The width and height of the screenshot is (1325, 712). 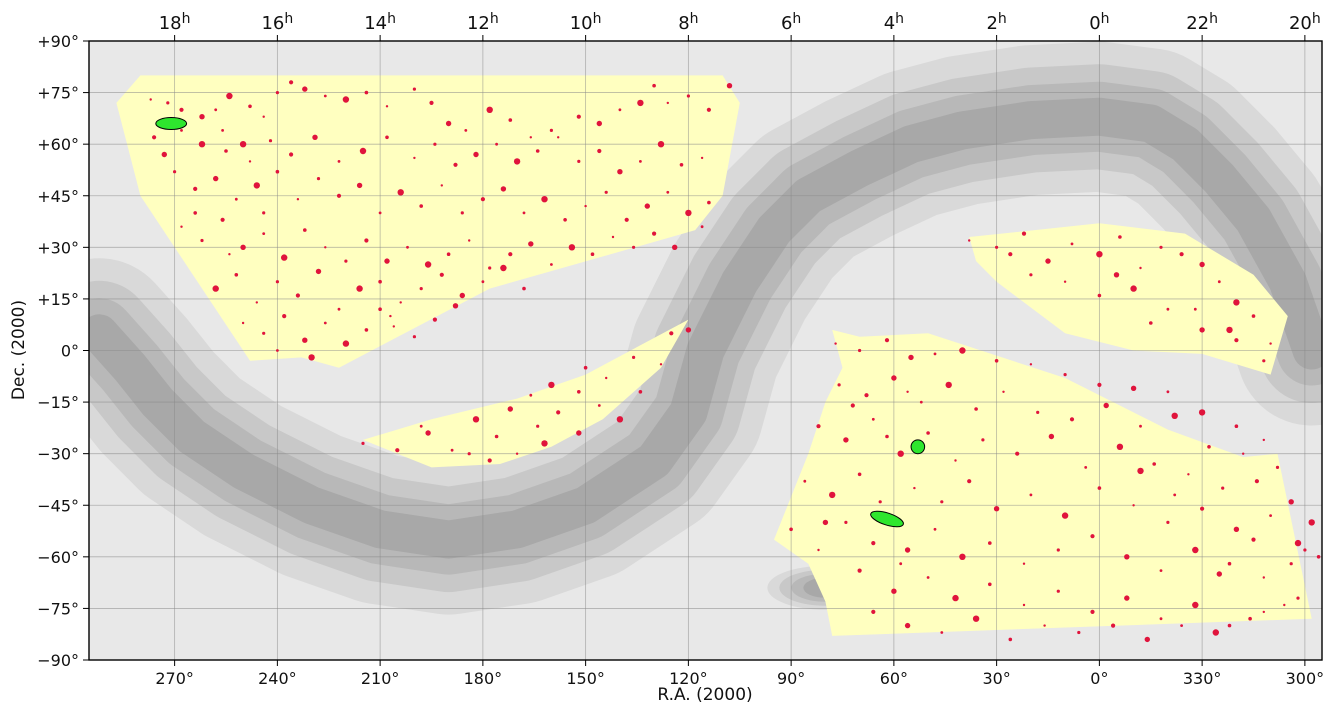 What do you see at coordinates (174, 678) in the screenshot?
I see `x-tick-label: 270°` at bounding box center [174, 678].